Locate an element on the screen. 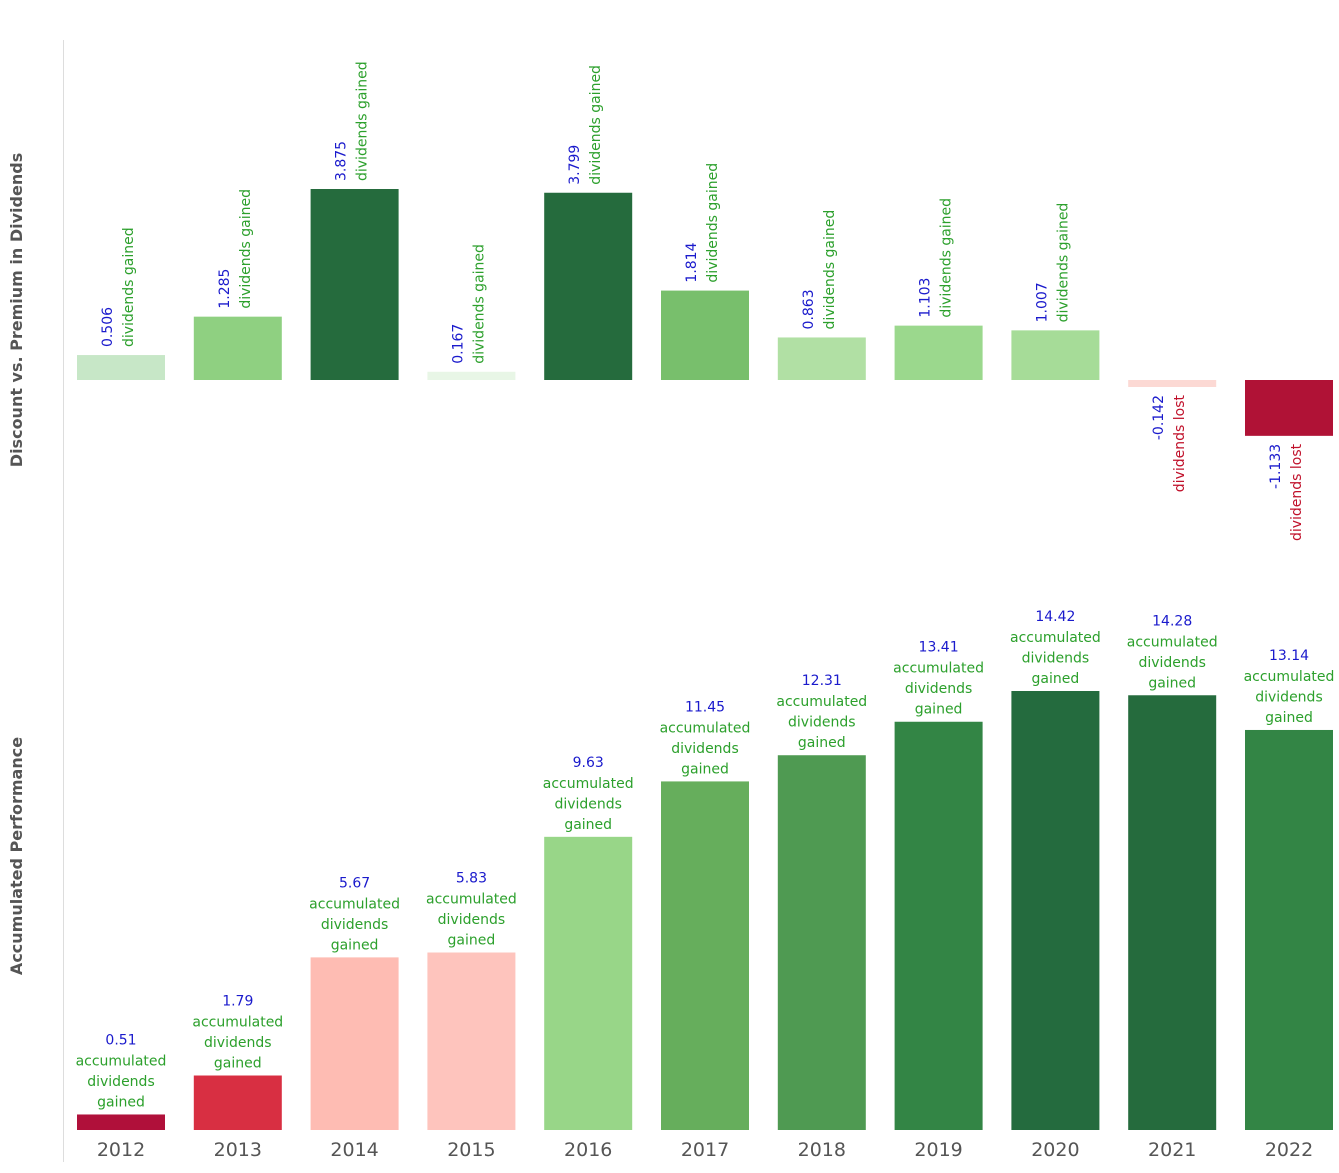  discount-gain-label-2017: dividends gained is located at coordinates (713, 223).